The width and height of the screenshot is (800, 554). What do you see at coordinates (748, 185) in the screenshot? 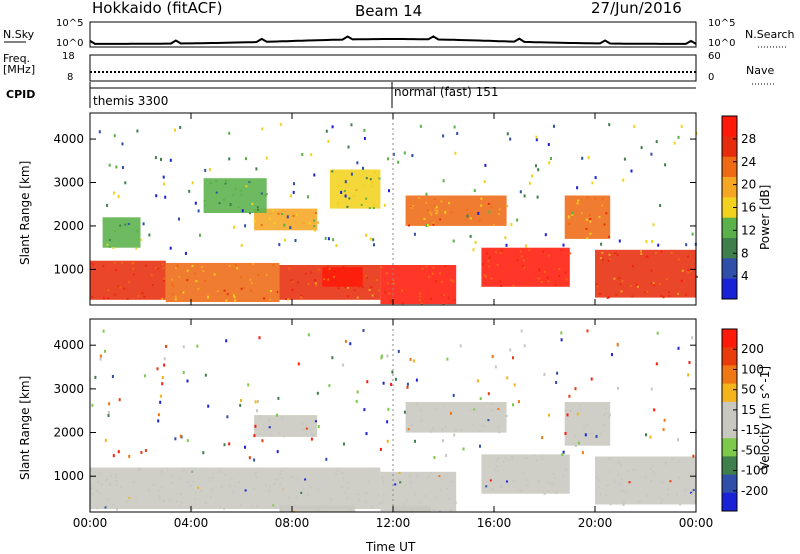
I see `colorbar-tick-label: 20` at bounding box center [748, 185].